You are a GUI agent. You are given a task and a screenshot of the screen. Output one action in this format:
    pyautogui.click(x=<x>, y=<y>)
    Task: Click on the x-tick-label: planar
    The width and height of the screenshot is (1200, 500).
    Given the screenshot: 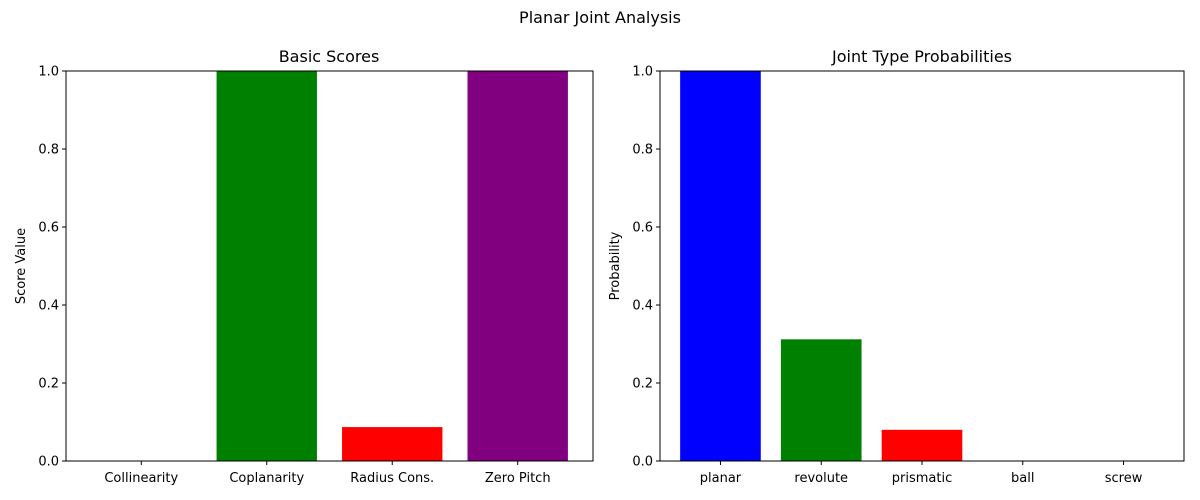 What is the action you would take?
    pyautogui.click(x=721, y=478)
    